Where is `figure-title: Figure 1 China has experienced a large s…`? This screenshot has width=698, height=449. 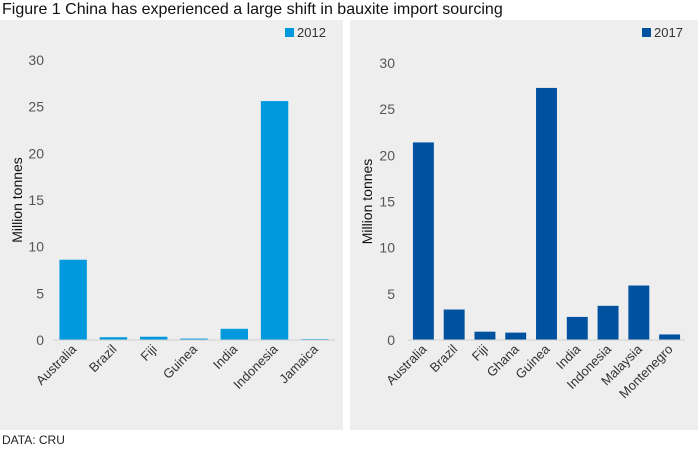
figure-title: Figure 1 China has experienced a large s… is located at coordinates (252, 9).